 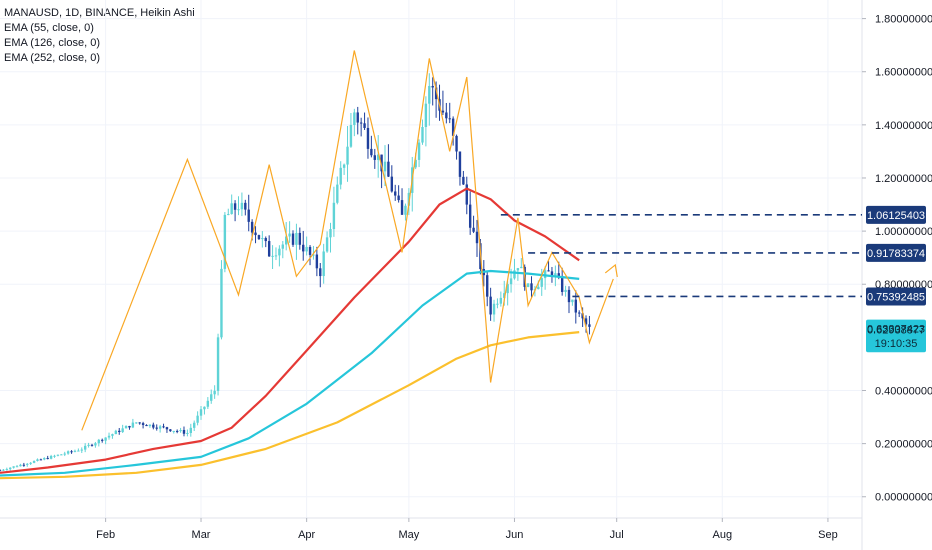 I want to click on y-tick-label: 0.00000000, so click(x=903, y=498).